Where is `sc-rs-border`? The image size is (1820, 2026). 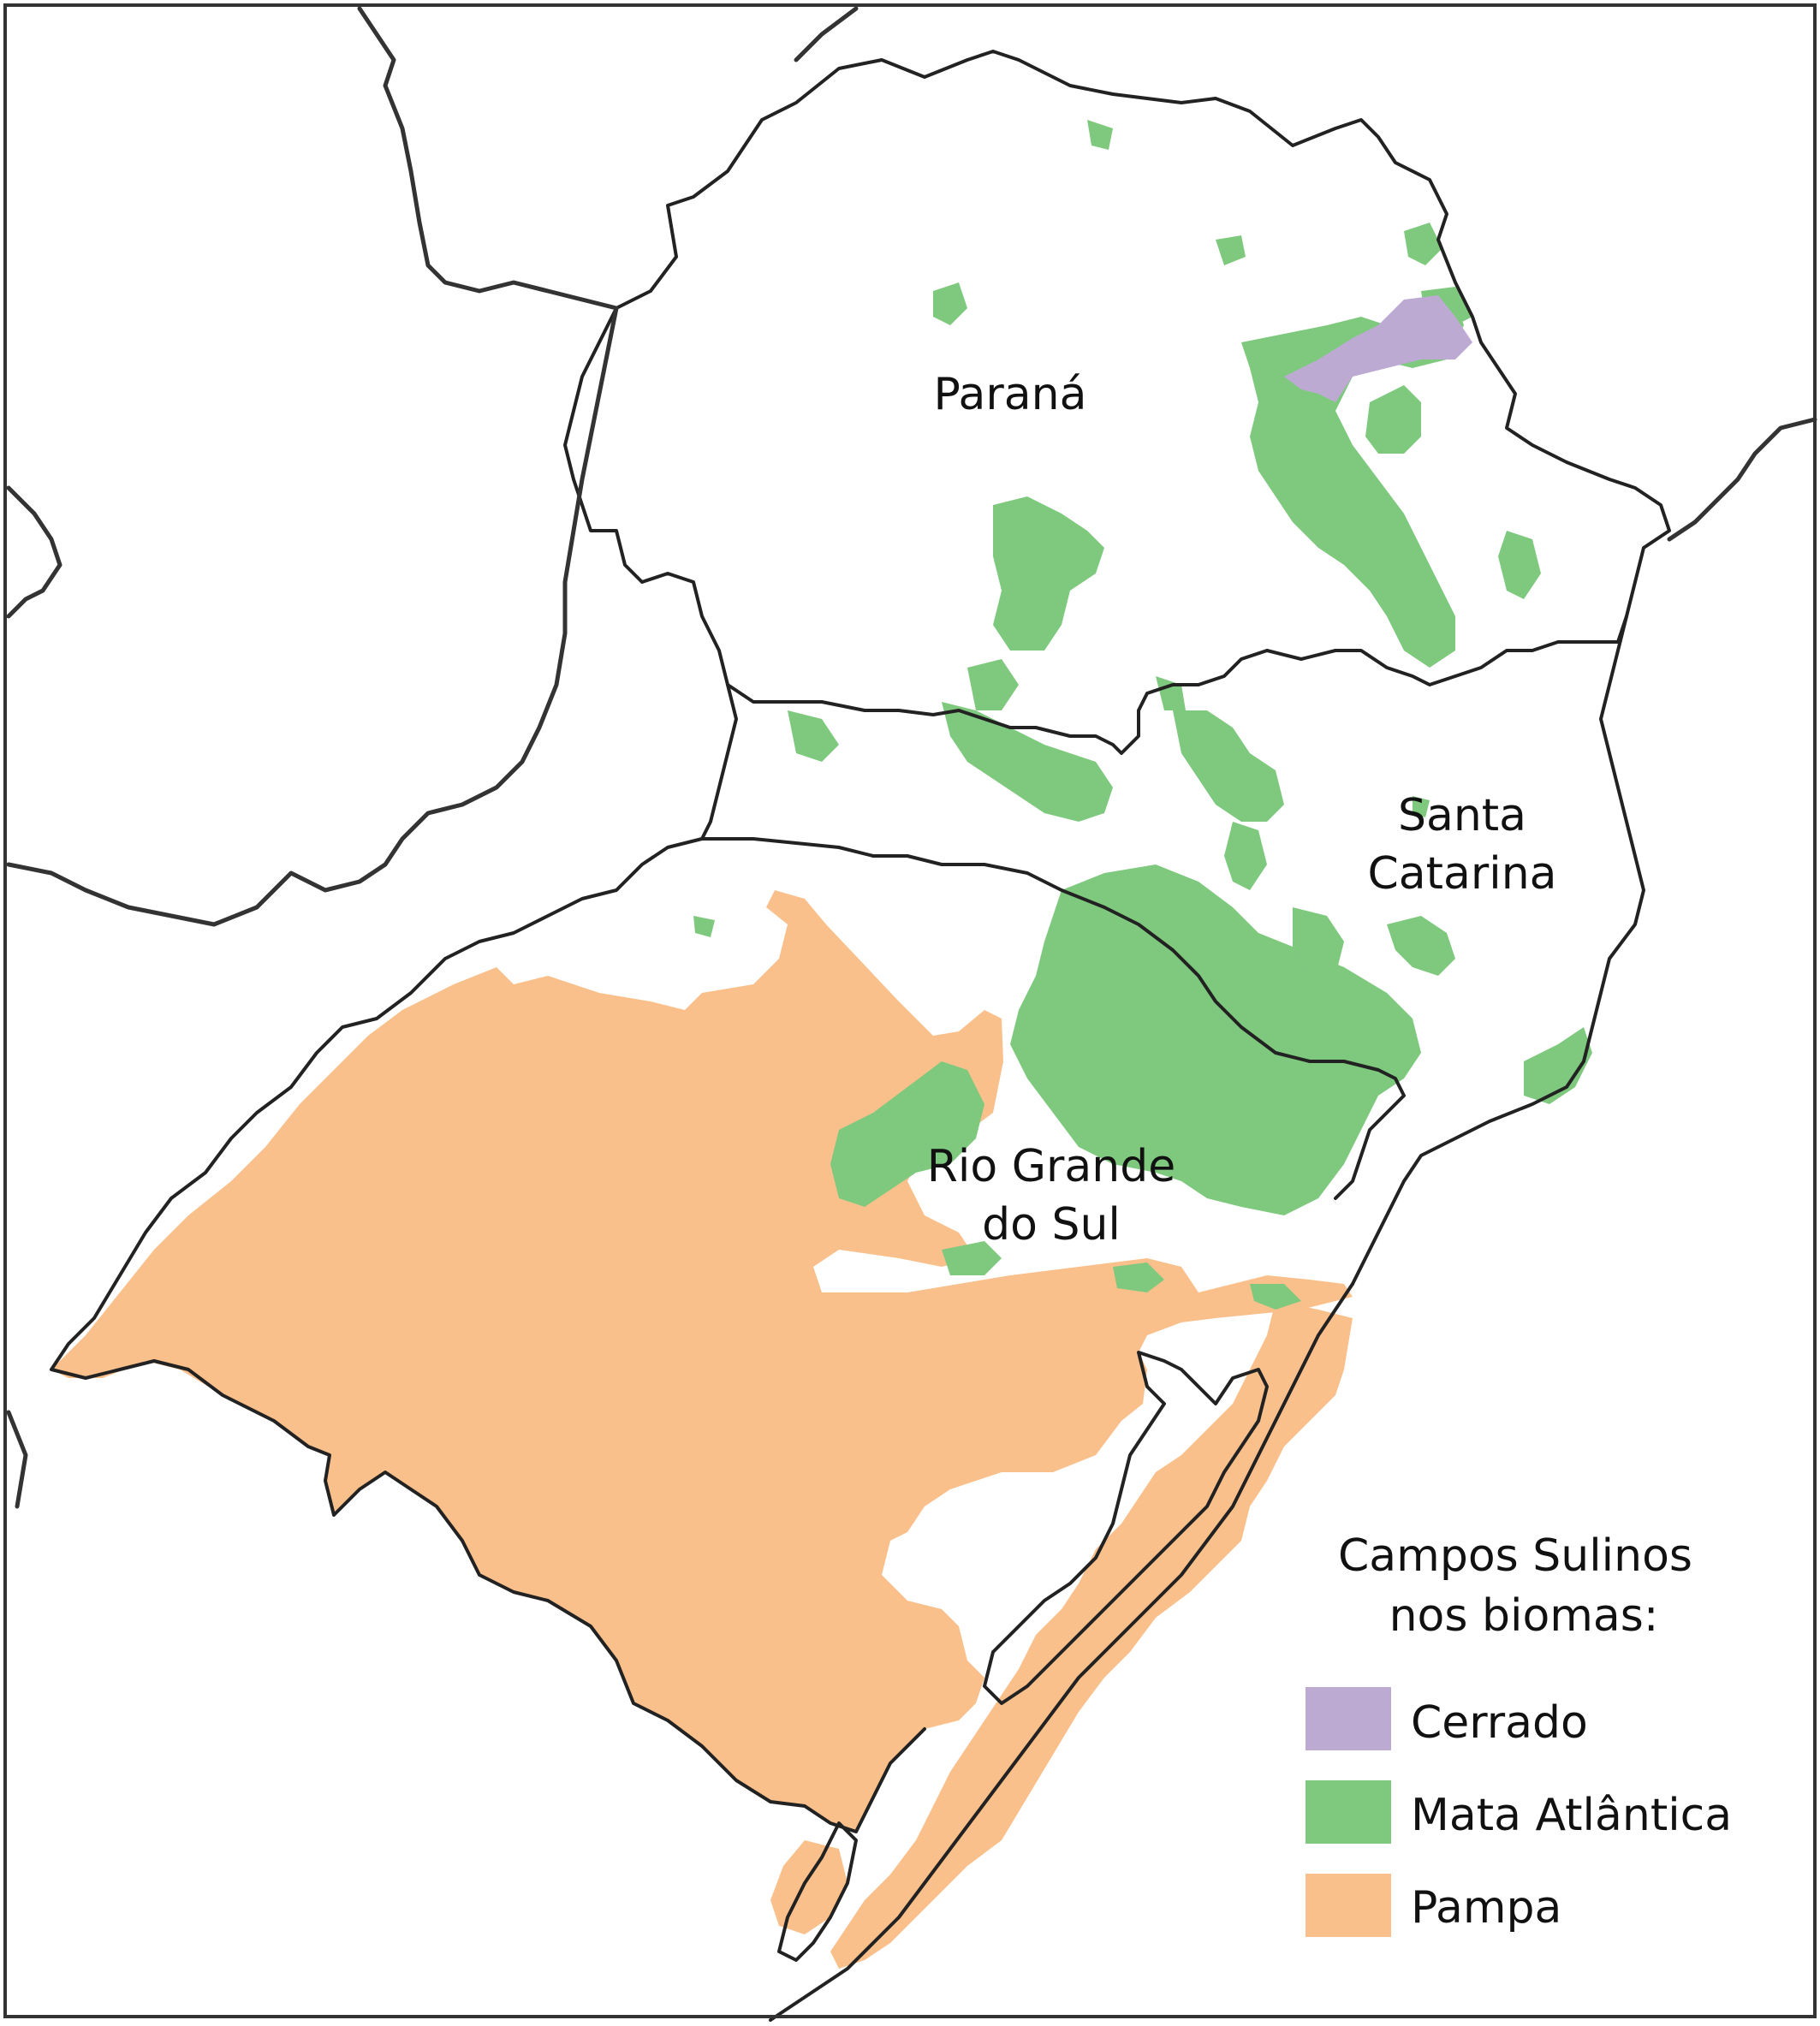
sc-rs-border is located at coordinates (1053, 941).